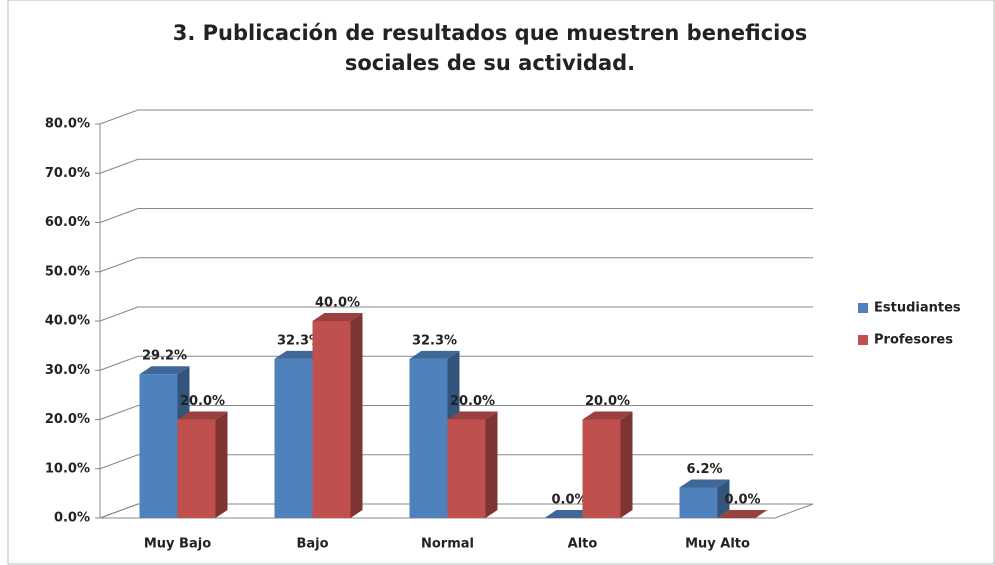  What do you see at coordinates (164, 356) in the screenshot?
I see `data-label: 29.2%` at bounding box center [164, 356].